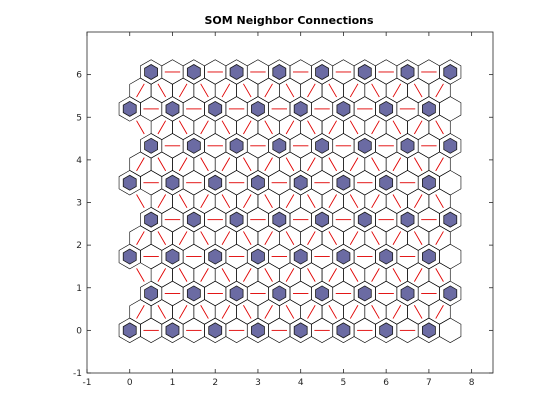 Image resolution: width=560 pixels, height=420 pixels. I want to click on y-tick-label: -1, so click(77, 374).